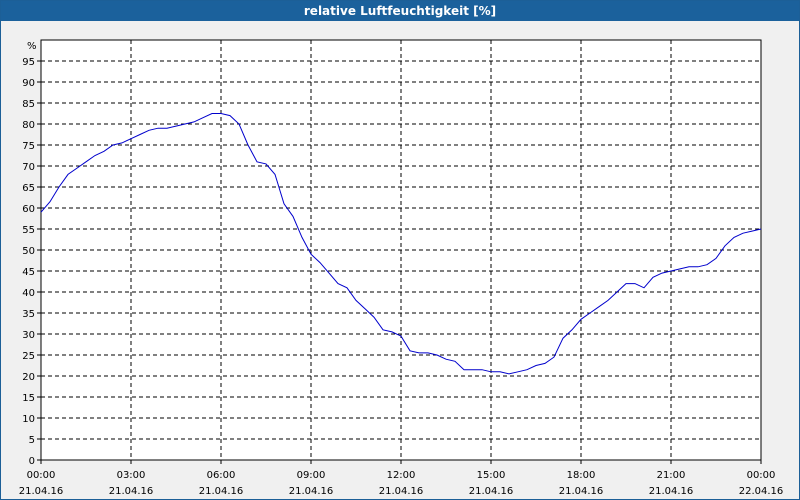  Describe the element at coordinates (28, 377) in the screenshot. I see `y-tick-label: 20` at that location.